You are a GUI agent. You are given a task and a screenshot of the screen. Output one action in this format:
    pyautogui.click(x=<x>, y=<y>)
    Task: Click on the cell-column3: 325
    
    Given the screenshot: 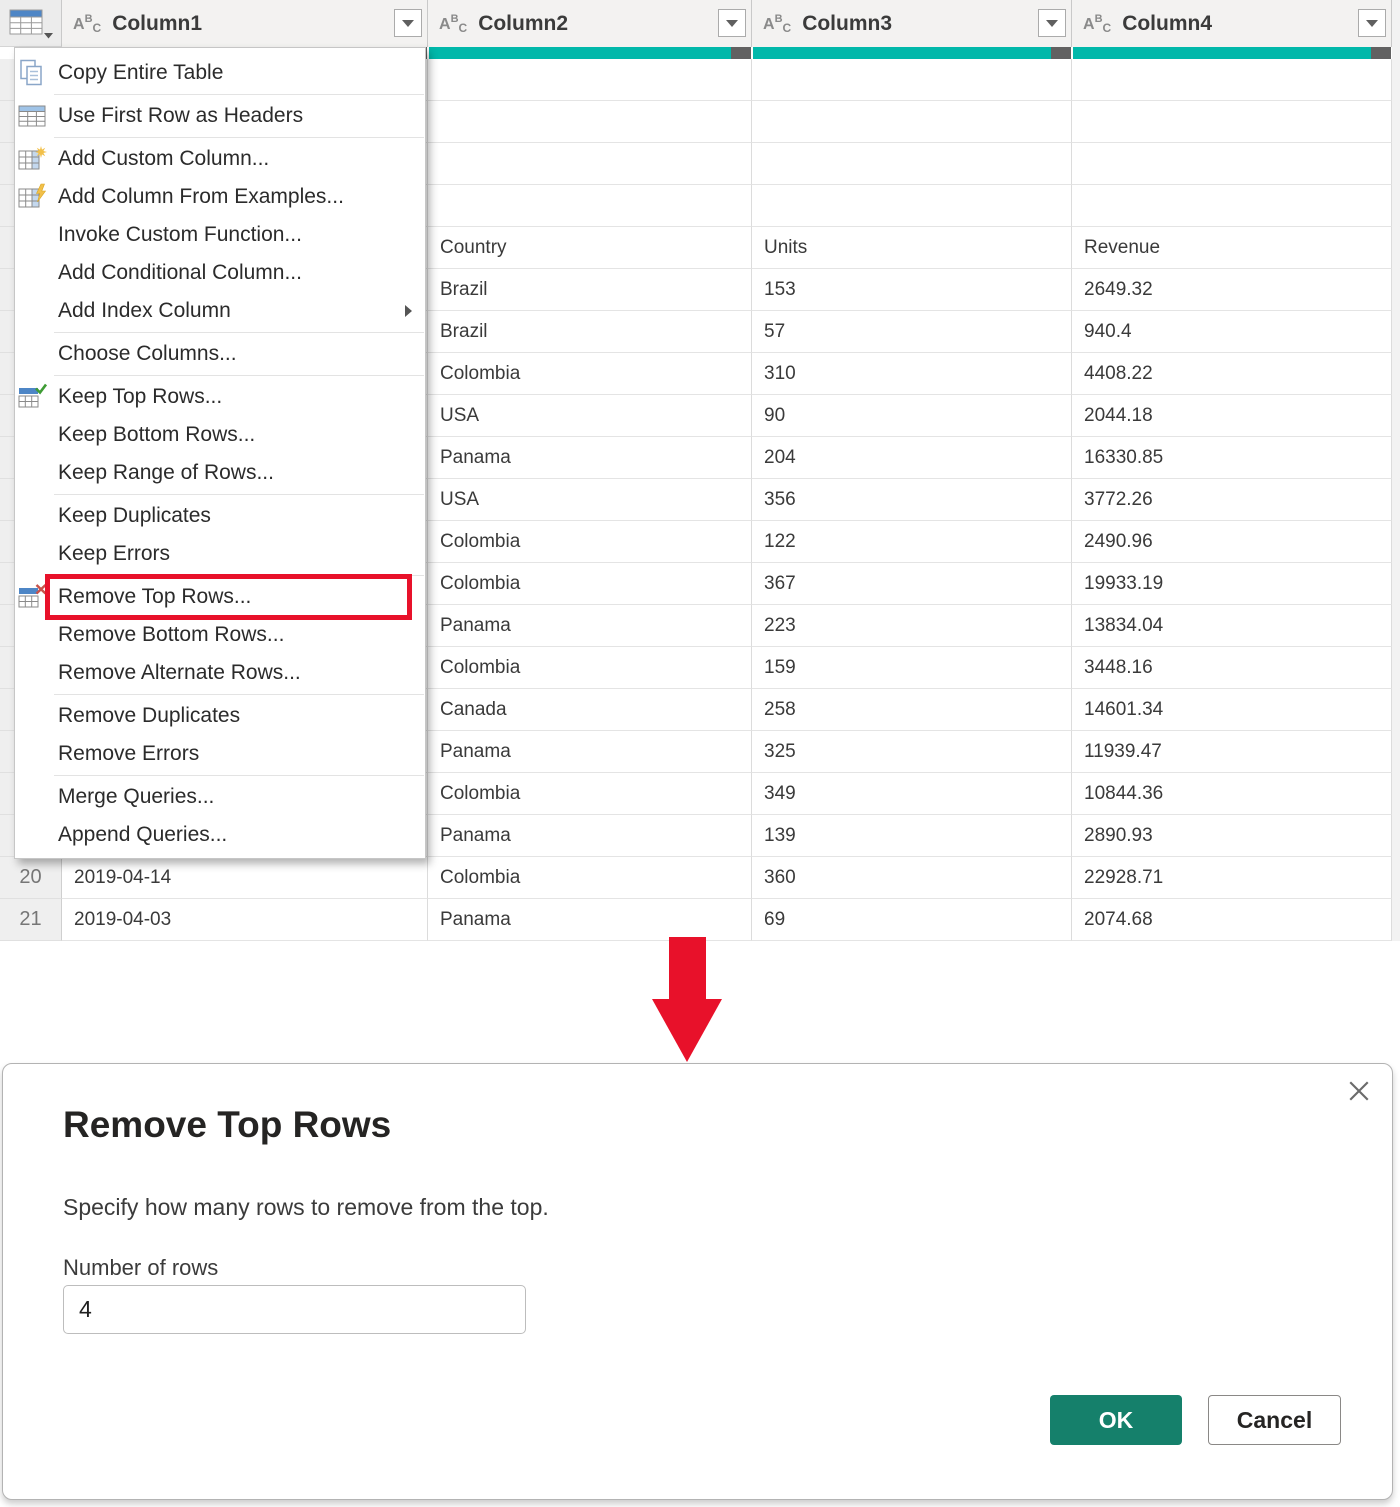 What is the action you would take?
    pyautogui.click(x=912, y=752)
    